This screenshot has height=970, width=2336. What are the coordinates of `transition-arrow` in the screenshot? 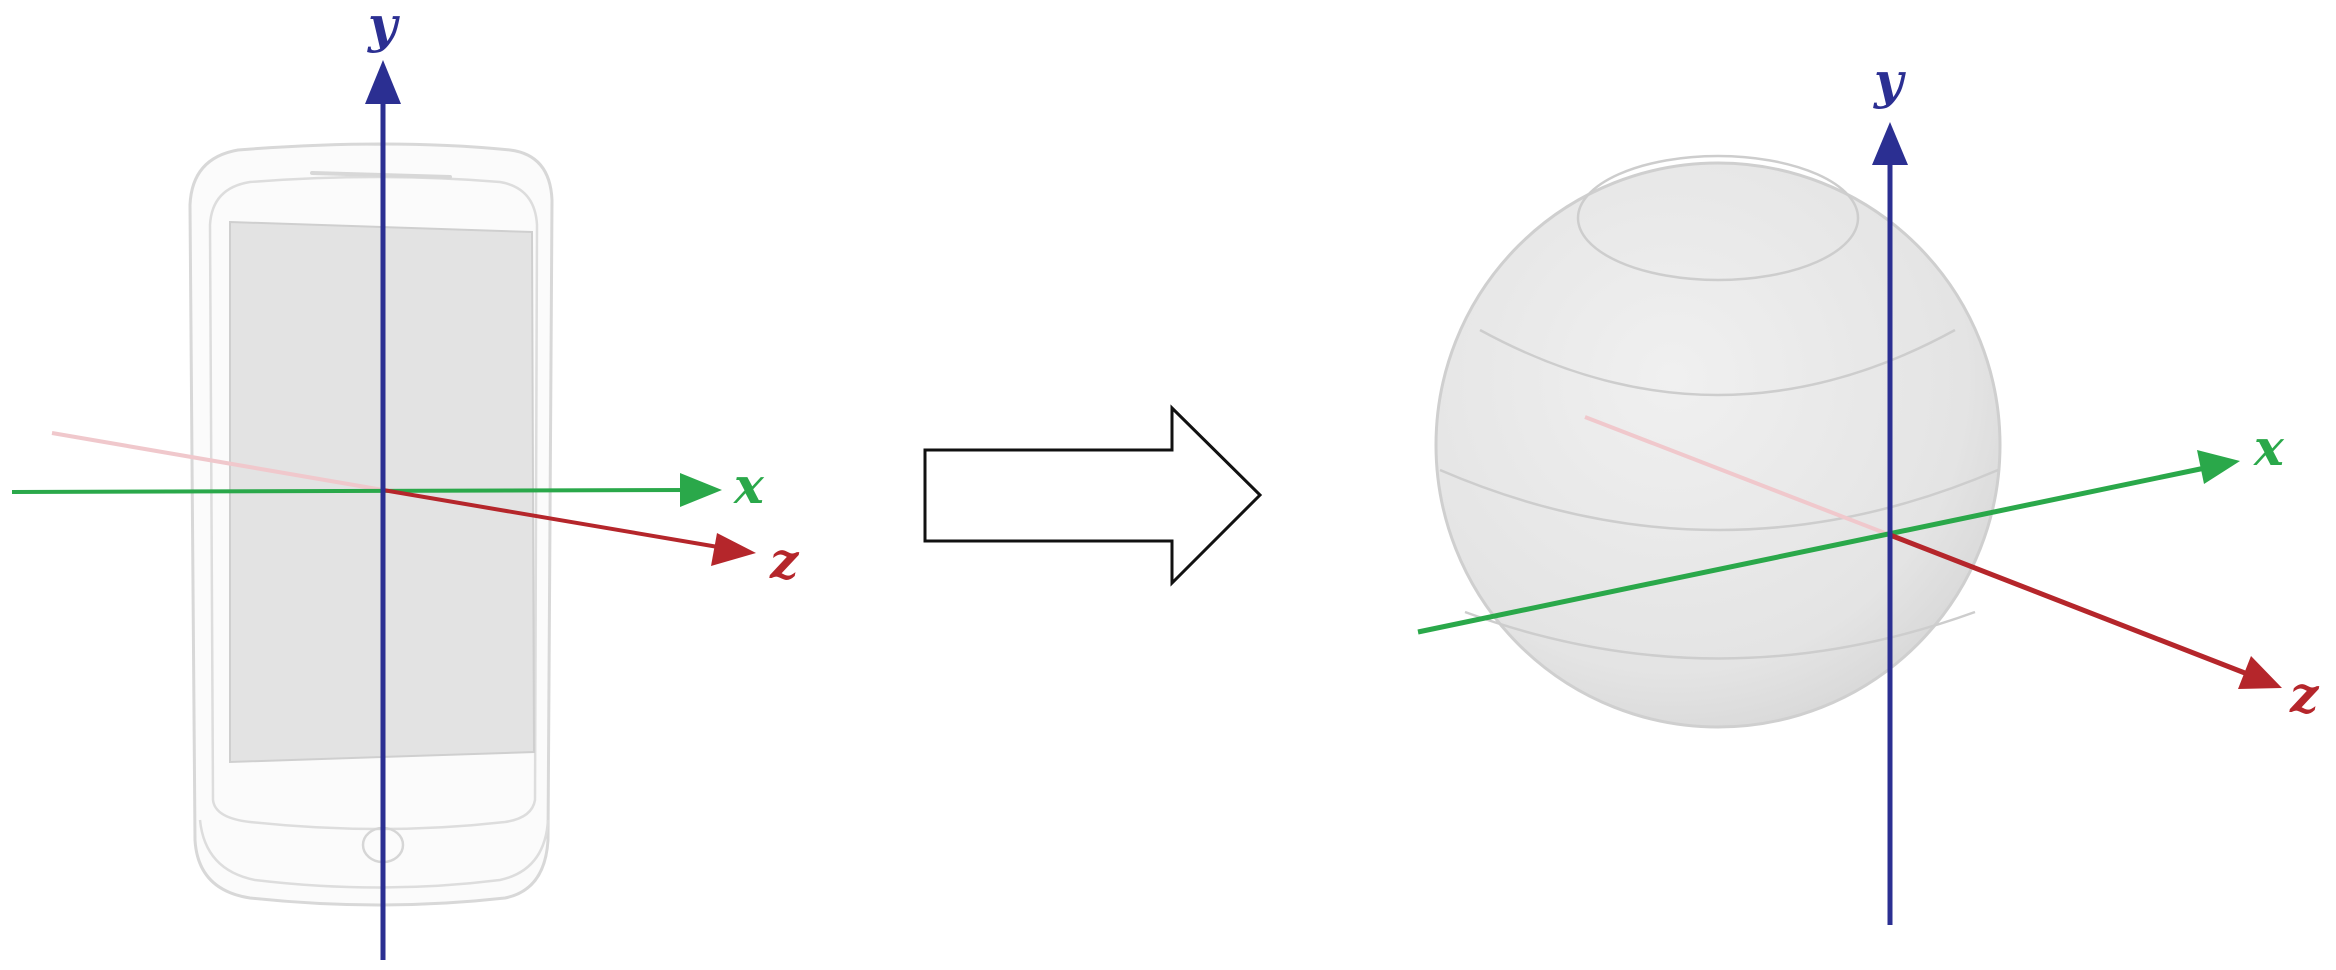 It's located at (1093, 495).